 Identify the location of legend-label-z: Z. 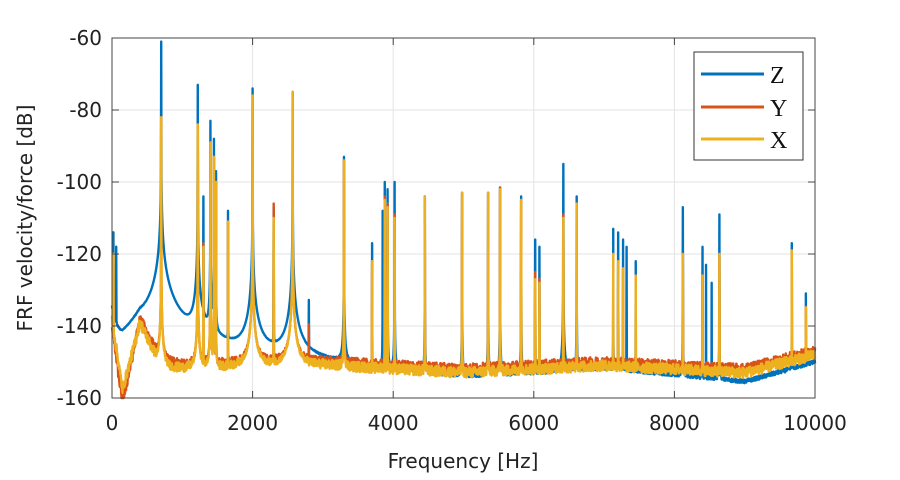
(777, 76).